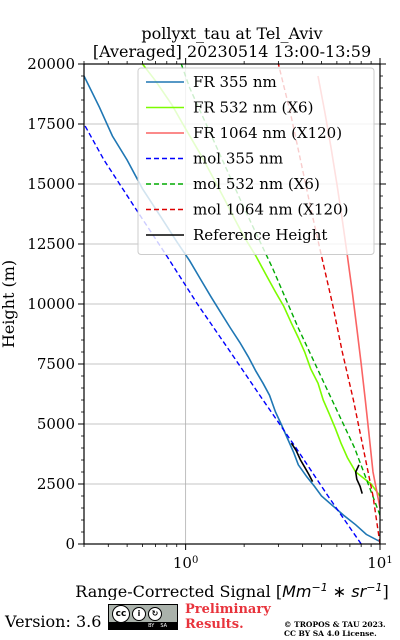 The image size is (400, 640). What do you see at coordinates (51, 304) in the screenshot?
I see `y-tick-label: 10000` at bounding box center [51, 304].